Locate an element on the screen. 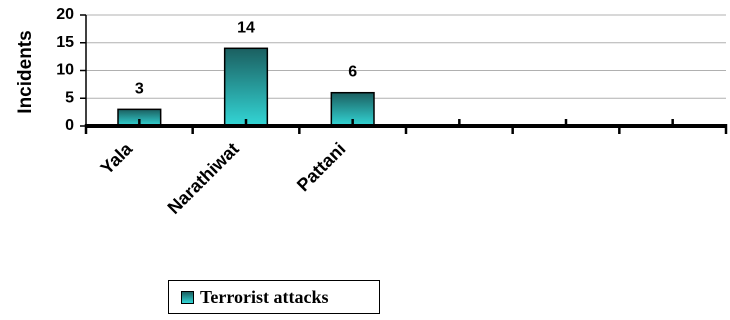 This screenshot has width=730, height=320. data-label: 6 is located at coordinates (352, 72).